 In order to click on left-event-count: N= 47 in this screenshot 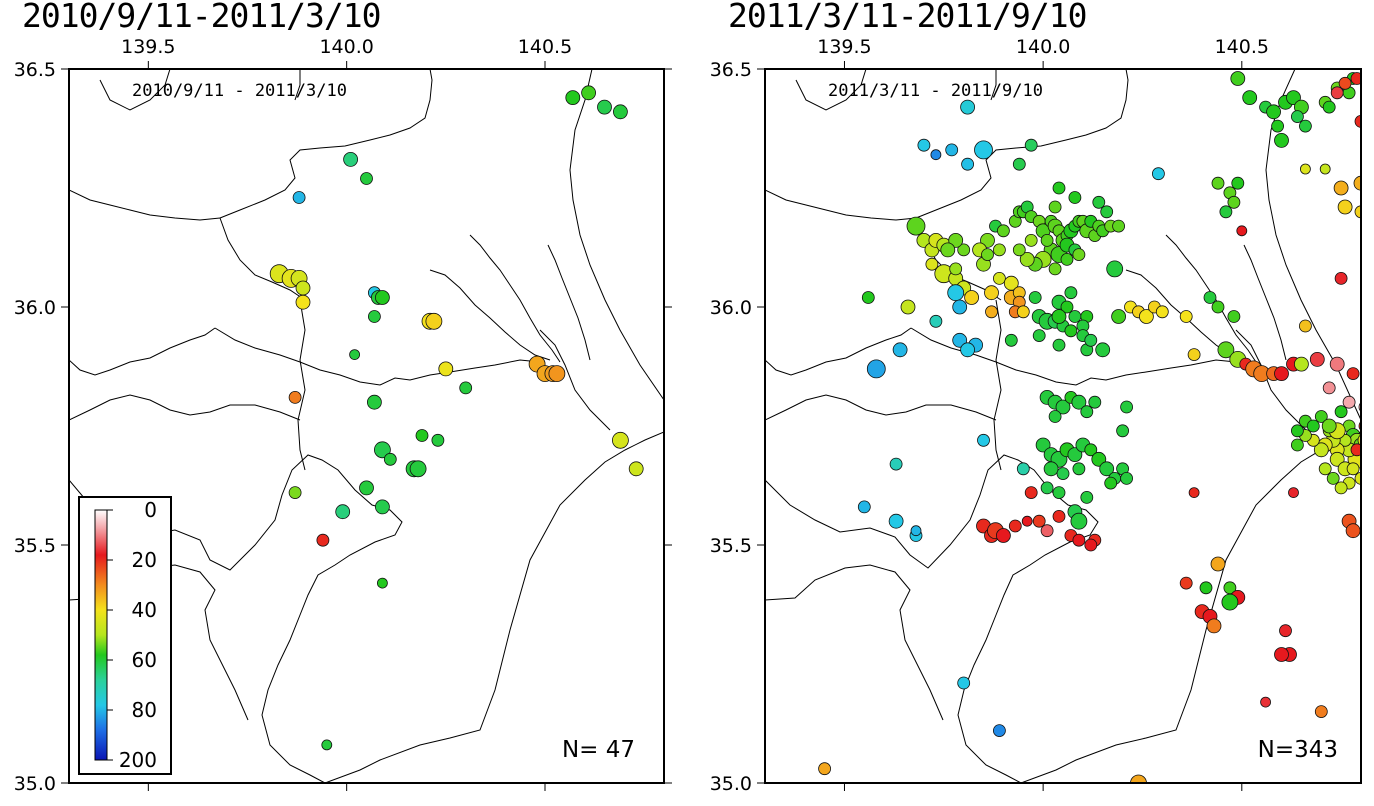, I will do `click(598, 750)`.